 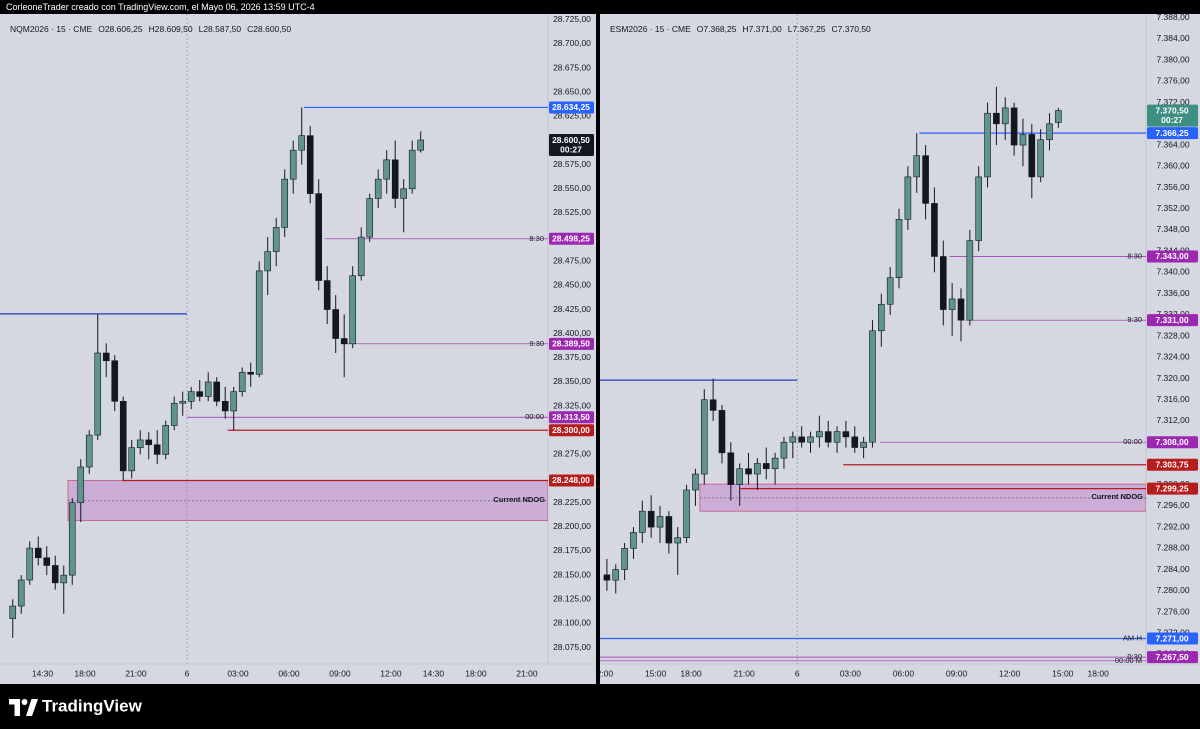 I want to click on price-box-label: 7.271,00, so click(x=1171, y=638).